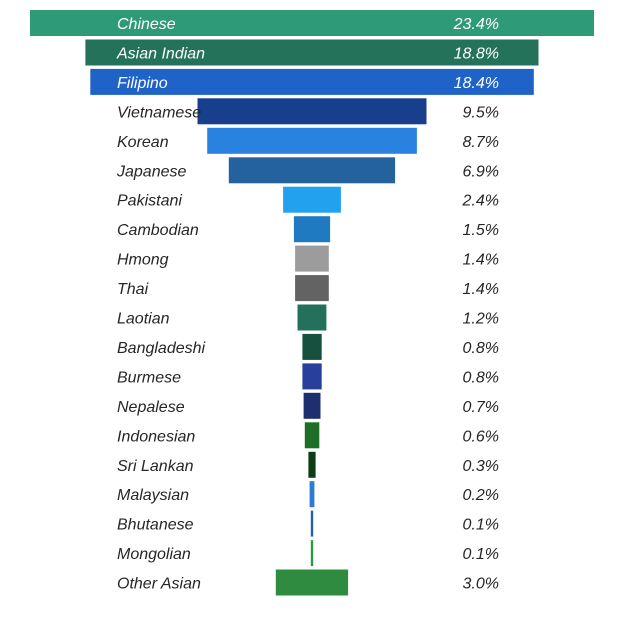  I want to click on category-label-pakistani: Pakistani, so click(149, 201).